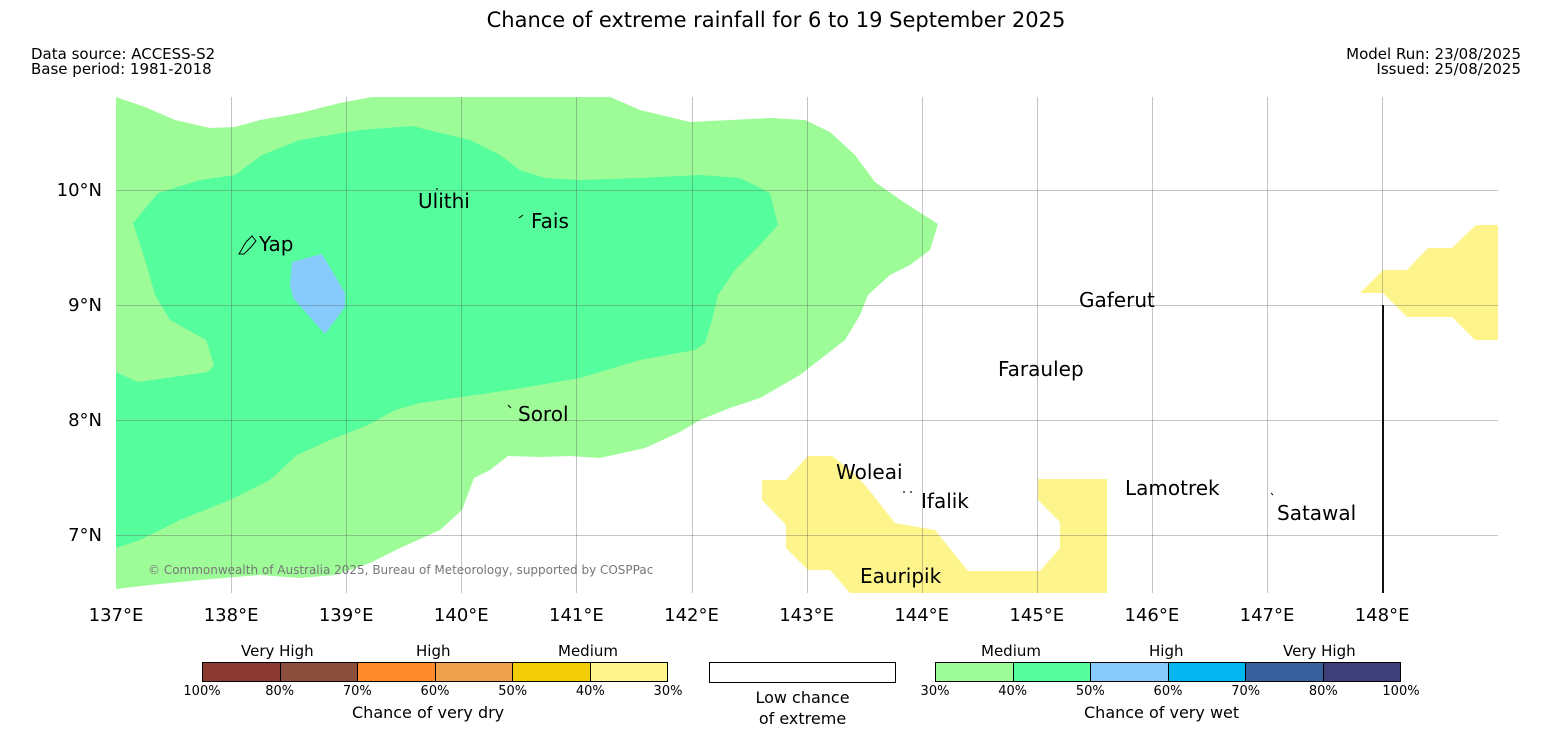  Describe the element at coordinates (1433, 54) in the screenshot. I see `model-run: Model Run: 23/08/2025` at that location.